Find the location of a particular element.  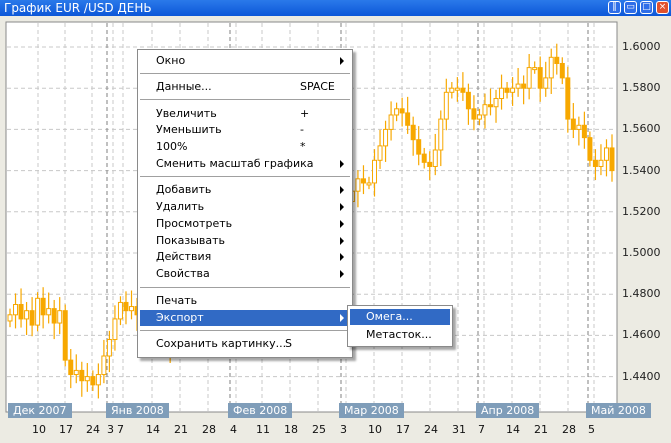

month-label: Фев 2008 is located at coordinates (260, 410).